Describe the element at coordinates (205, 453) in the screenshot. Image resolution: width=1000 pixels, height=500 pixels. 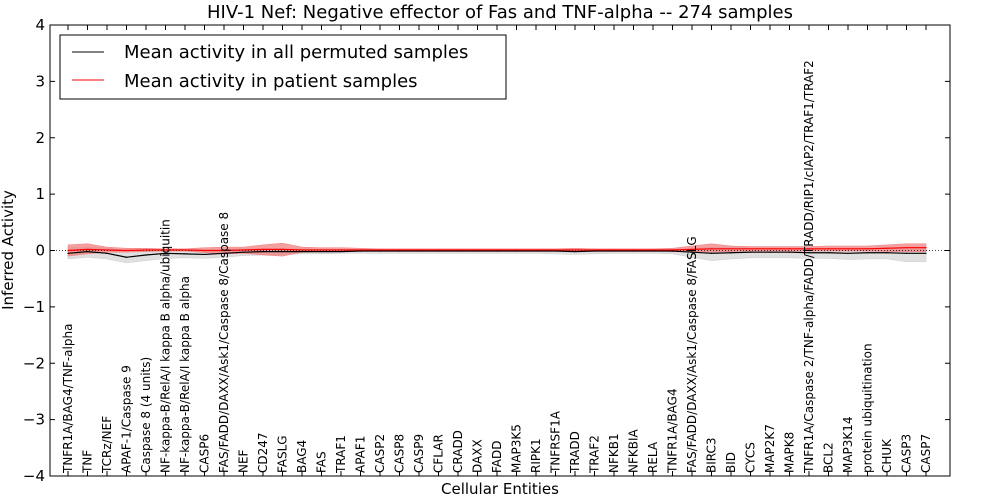
I see `x-tick-label: CASP6` at that location.